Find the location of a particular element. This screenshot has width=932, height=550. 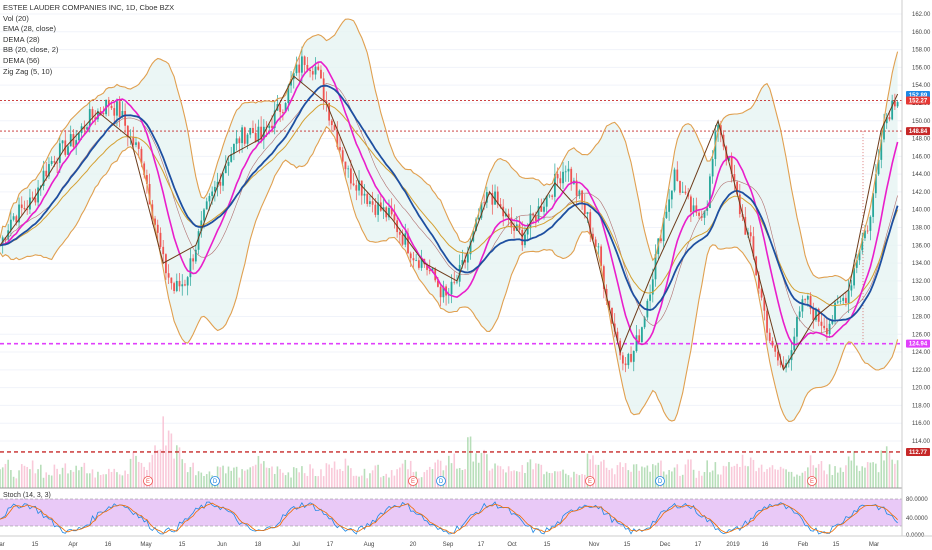

indicator-dema28: DEMA (28) is located at coordinates (21, 39).